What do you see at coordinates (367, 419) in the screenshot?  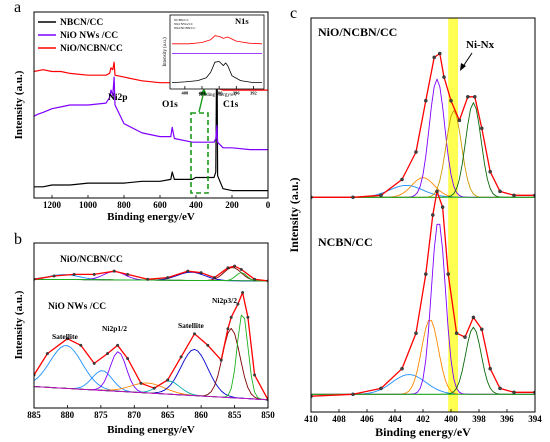 I see `panel-c-x-tick-label: 406` at bounding box center [367, 419].